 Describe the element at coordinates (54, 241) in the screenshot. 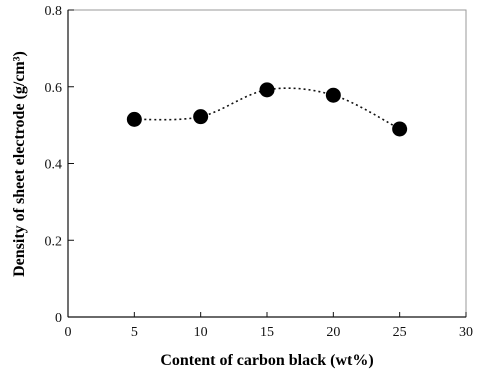

I see `y-tick-label: 0.2` at that location.